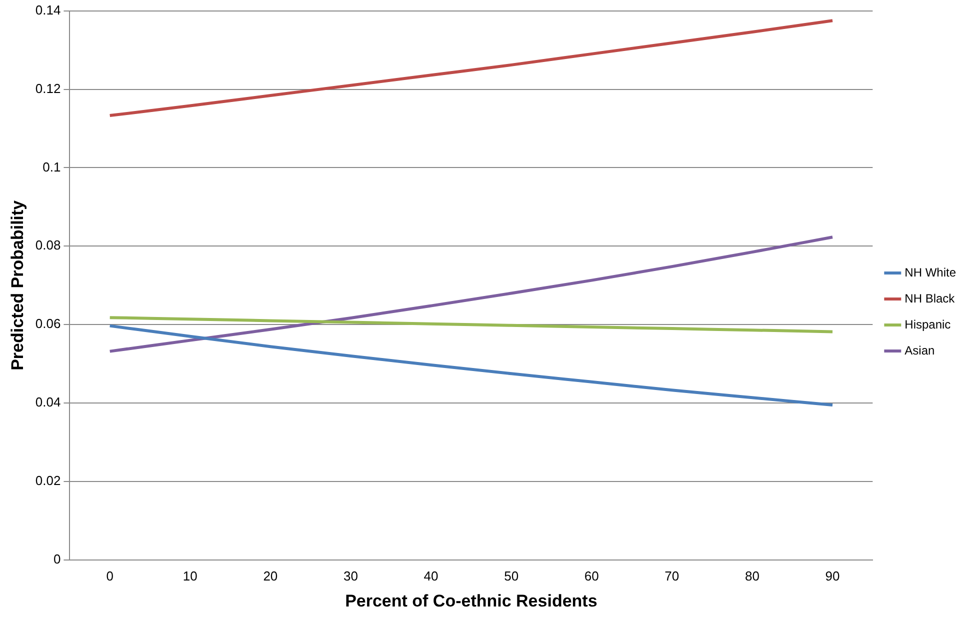  What do you see at coordinates (110, 576) in the screenshot?
I see `x-tick-label: 0` at bounding box center [110, 576].